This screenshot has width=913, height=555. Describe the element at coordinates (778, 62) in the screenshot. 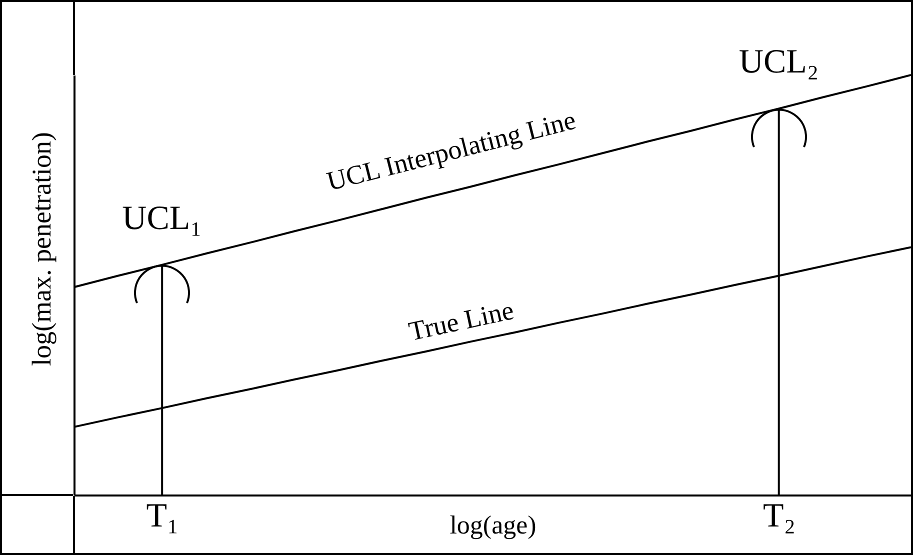

I see `annotation: UCL₂` at that location.